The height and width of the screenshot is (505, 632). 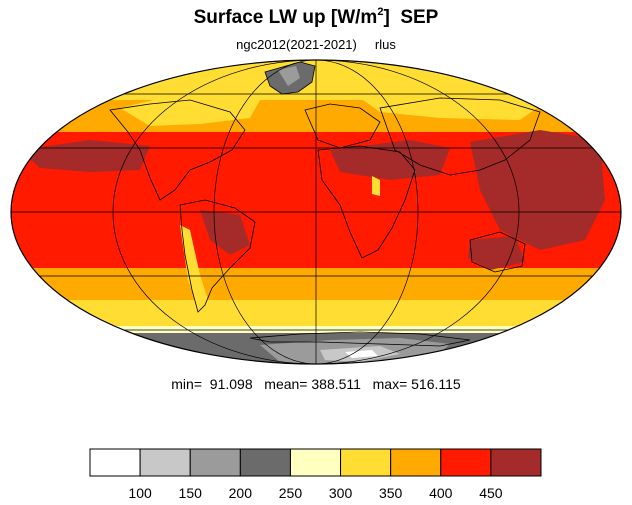 What do you see at coordinates (316, 17) in the screenshot?
I see `map-title: Surface LW up [W/m2] SEP` at bounding box center [316, 17].